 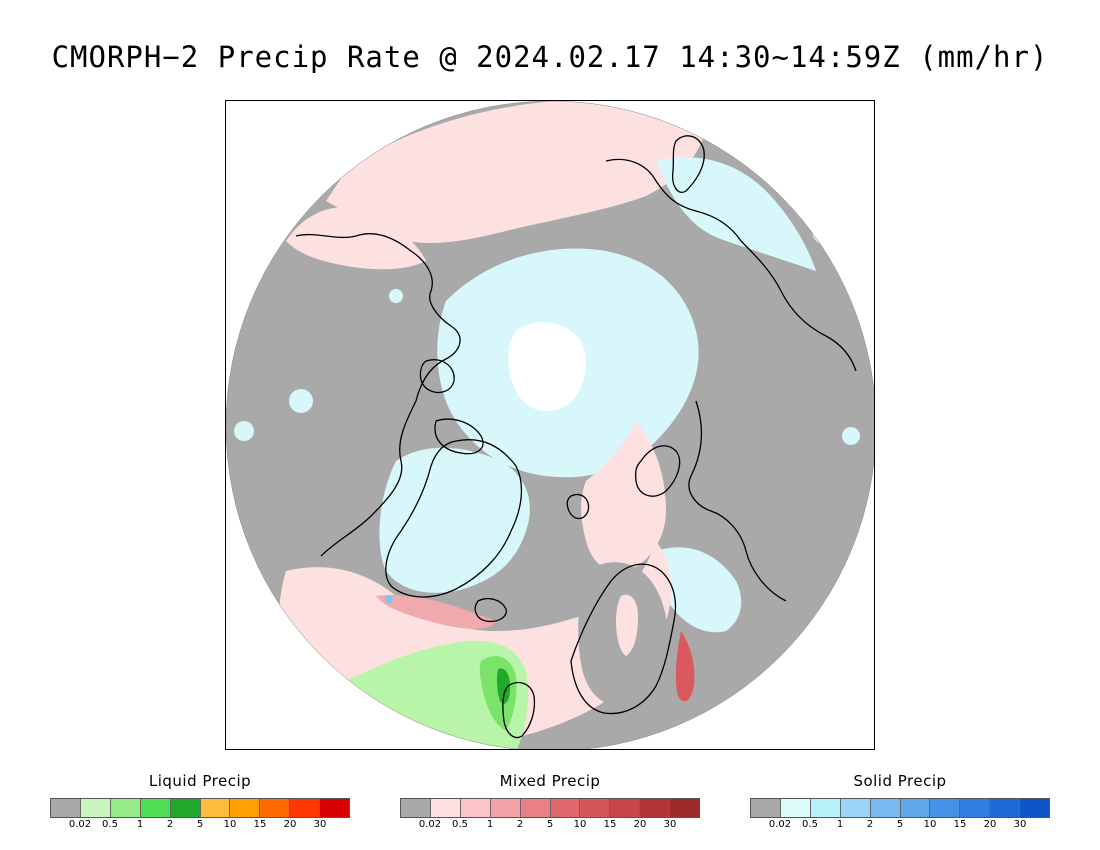 I want to click on legend-mixed: Mixed Precip 0.02 0.5 1 2 5 10 15 20 30, so click(x=550, y=802).